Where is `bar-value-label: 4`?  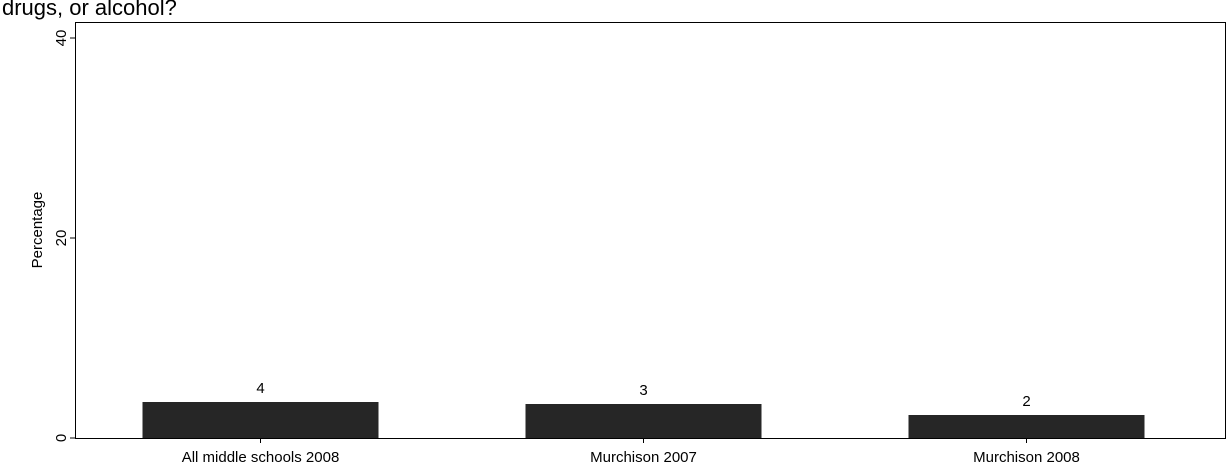
bar-value-label: 4 is located at coordinates (260, 388).